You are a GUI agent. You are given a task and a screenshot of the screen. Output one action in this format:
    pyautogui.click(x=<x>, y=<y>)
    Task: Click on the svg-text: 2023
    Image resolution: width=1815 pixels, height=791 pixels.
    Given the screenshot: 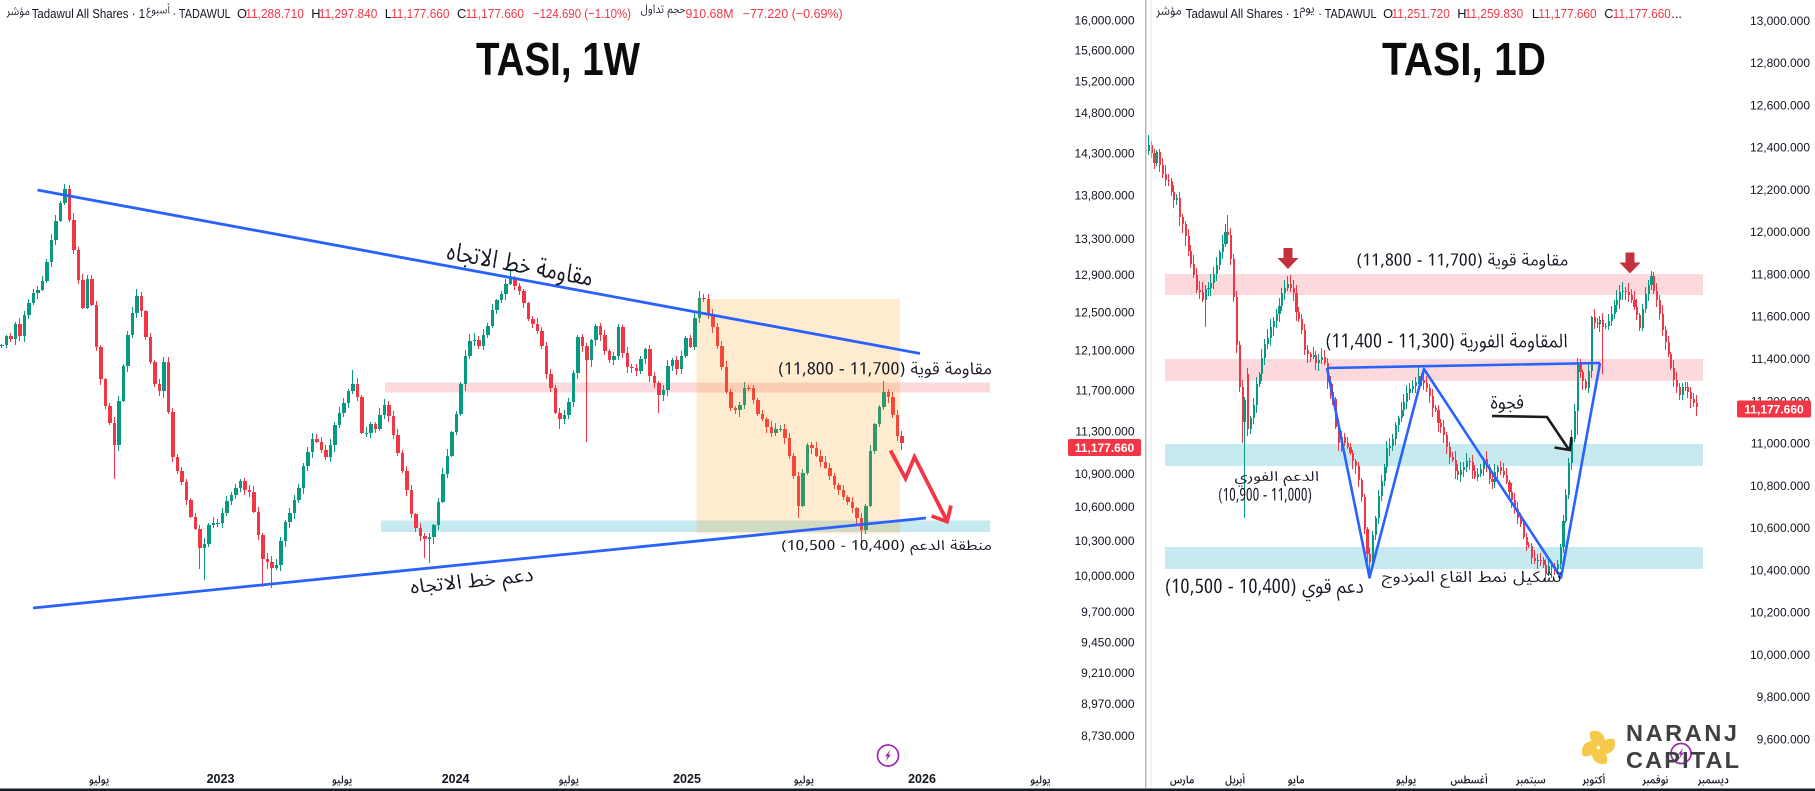 What is the action you would take?
    pyautogui.click(x=221, y=779)
    